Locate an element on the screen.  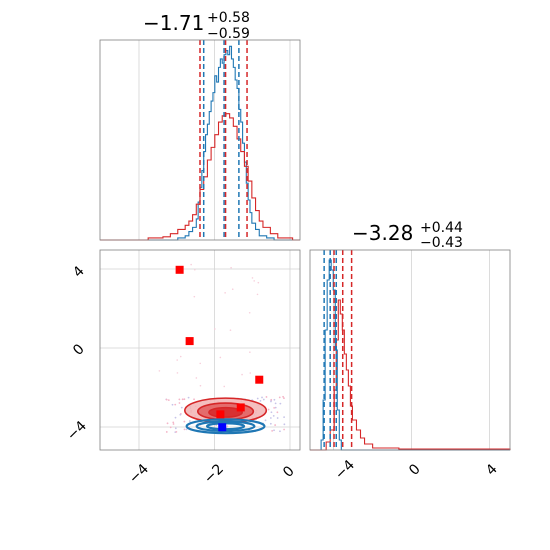
scatter-y-tick-label: 4 is located at coordinates (79, 272).